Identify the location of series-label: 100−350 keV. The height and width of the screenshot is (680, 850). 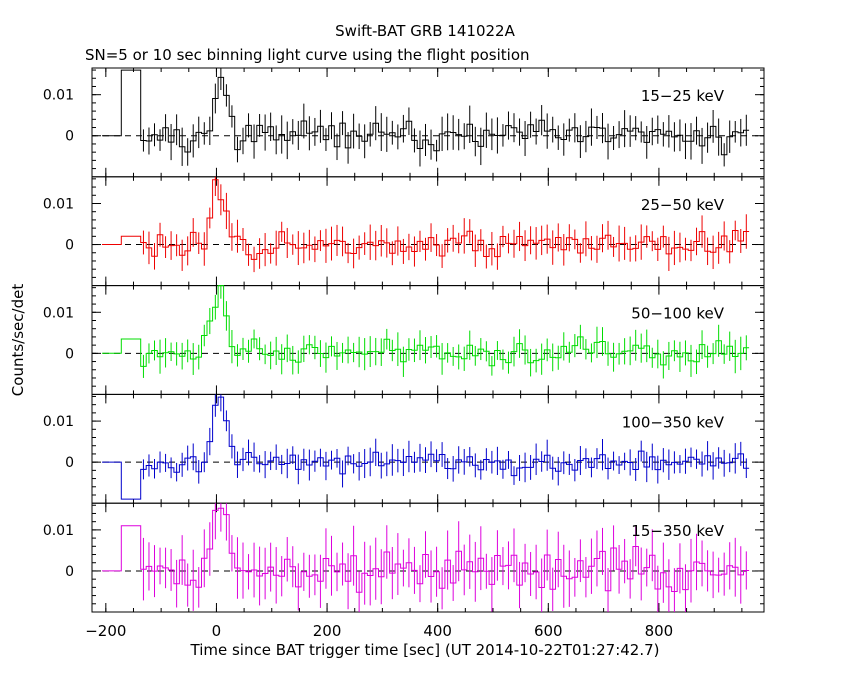
(673, 422).